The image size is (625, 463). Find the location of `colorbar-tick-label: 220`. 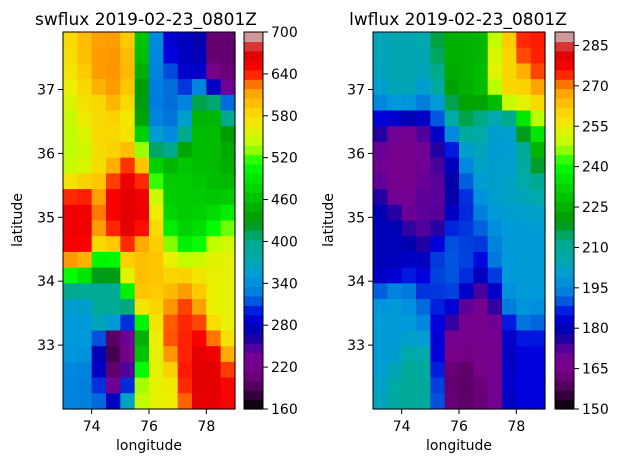

colorbar-tick-label: 220 is located at coordinates (284, 368).